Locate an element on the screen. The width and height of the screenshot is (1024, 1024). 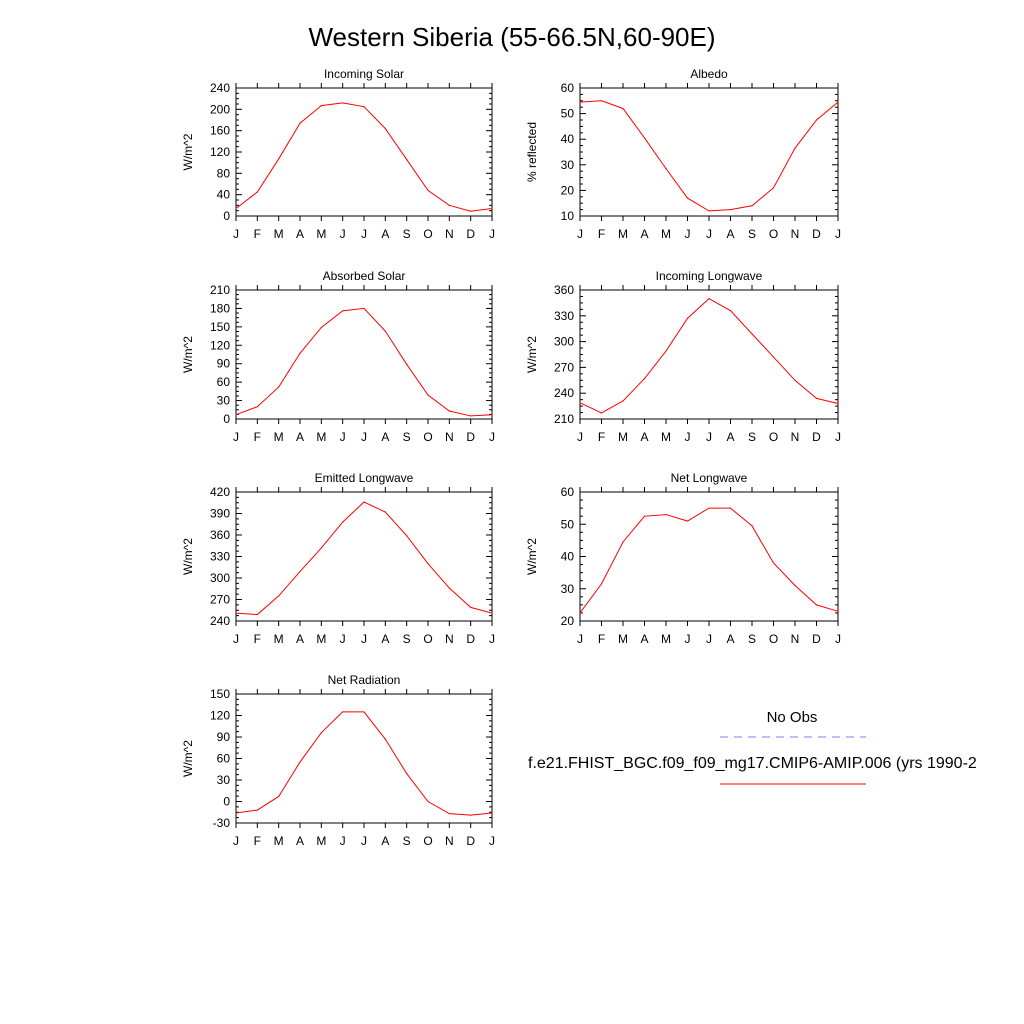
y-tick-label: 420 is located at coordinates (220, 492).